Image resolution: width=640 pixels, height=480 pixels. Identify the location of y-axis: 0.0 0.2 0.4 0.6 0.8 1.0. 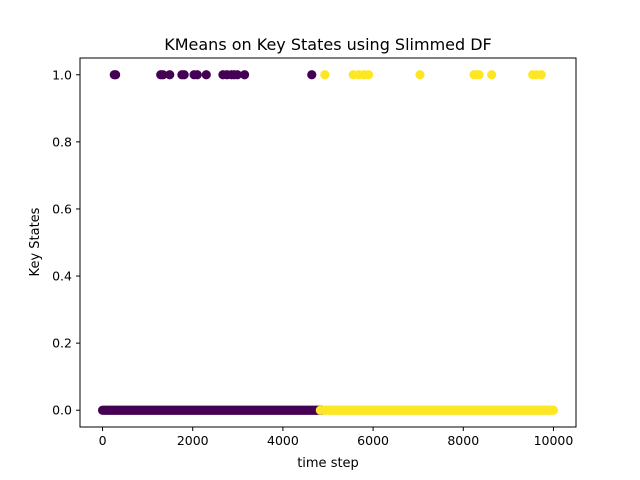
(66, 242).